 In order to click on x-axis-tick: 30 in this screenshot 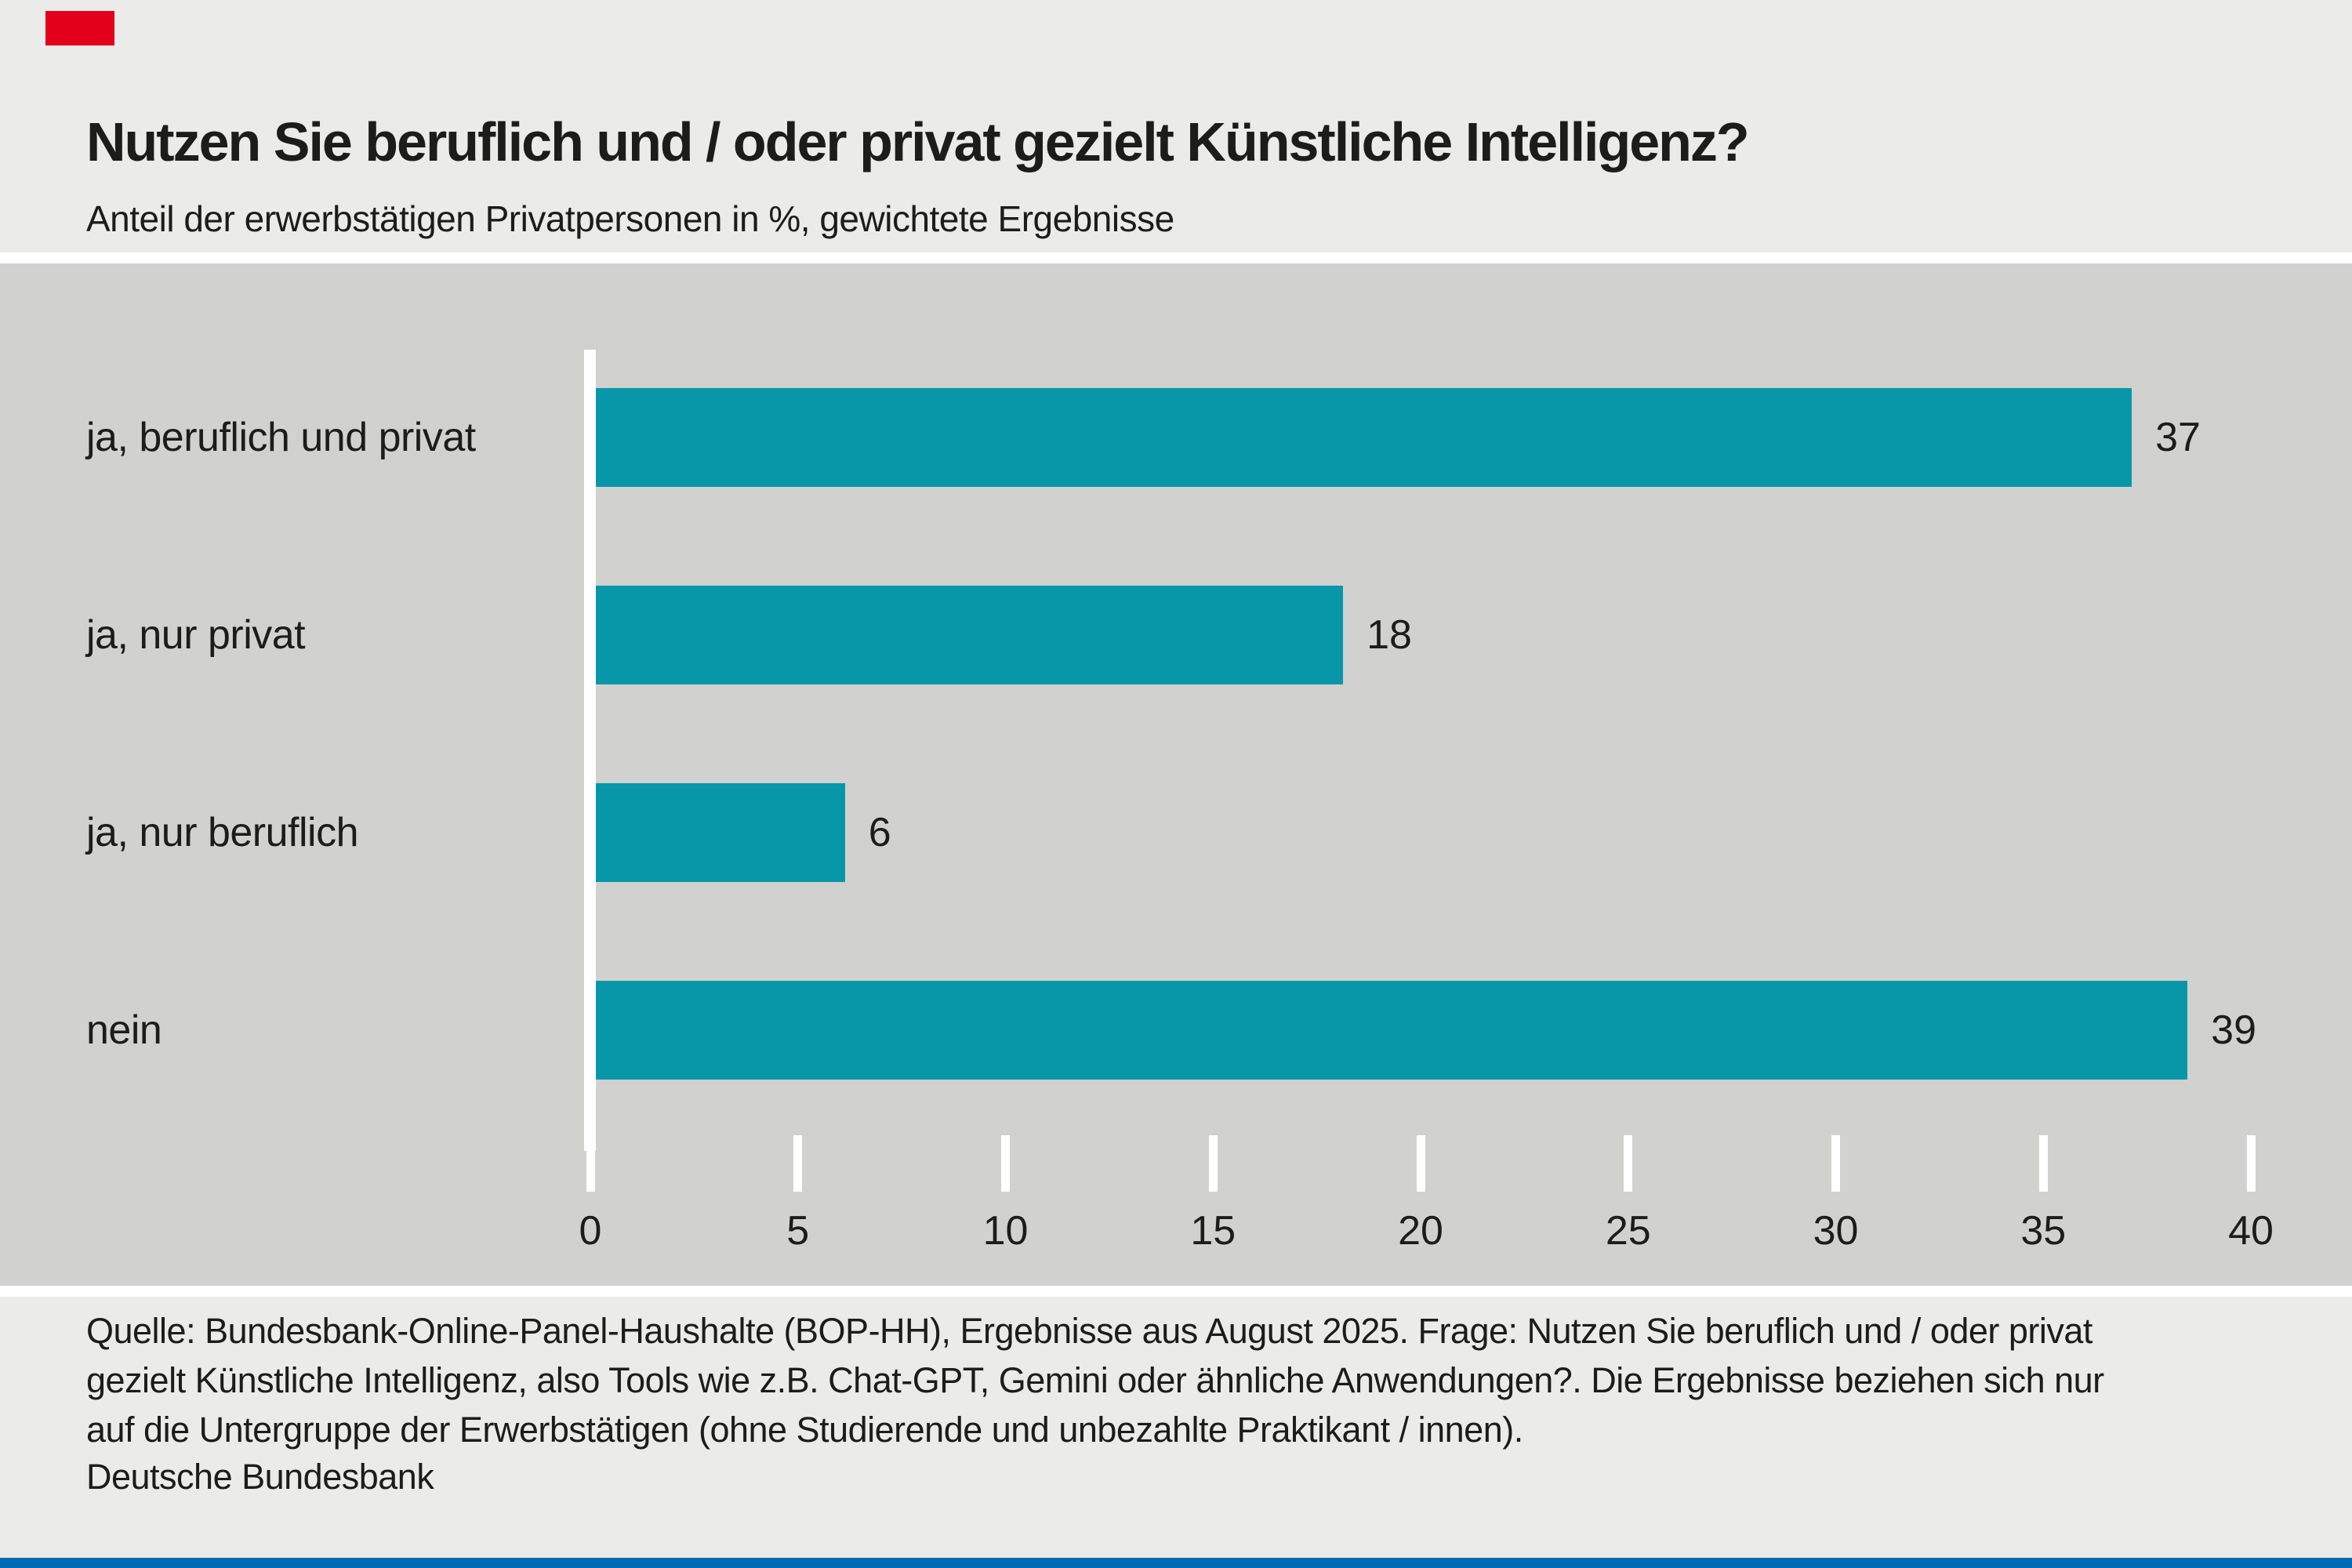, I will do `click(1837, 1194)`.